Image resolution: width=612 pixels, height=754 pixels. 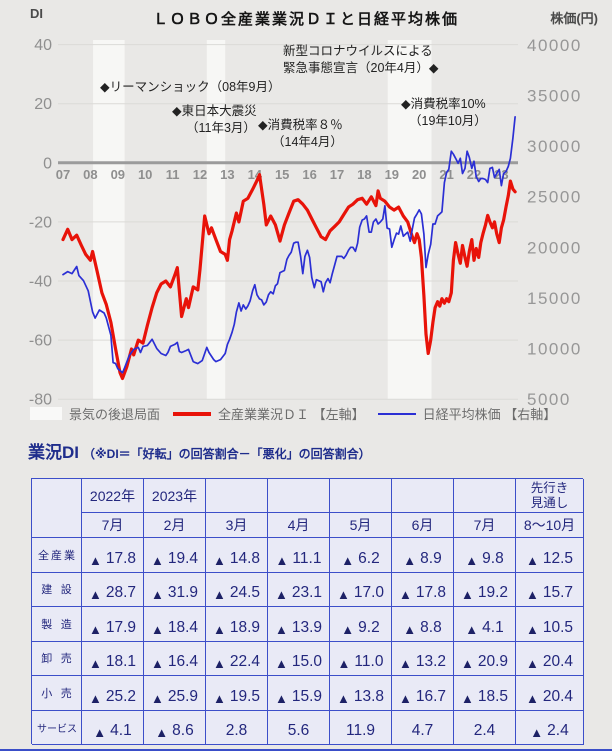 I want to click on di-value-cell: ▲ 20.4, so click(x=550, y=658).